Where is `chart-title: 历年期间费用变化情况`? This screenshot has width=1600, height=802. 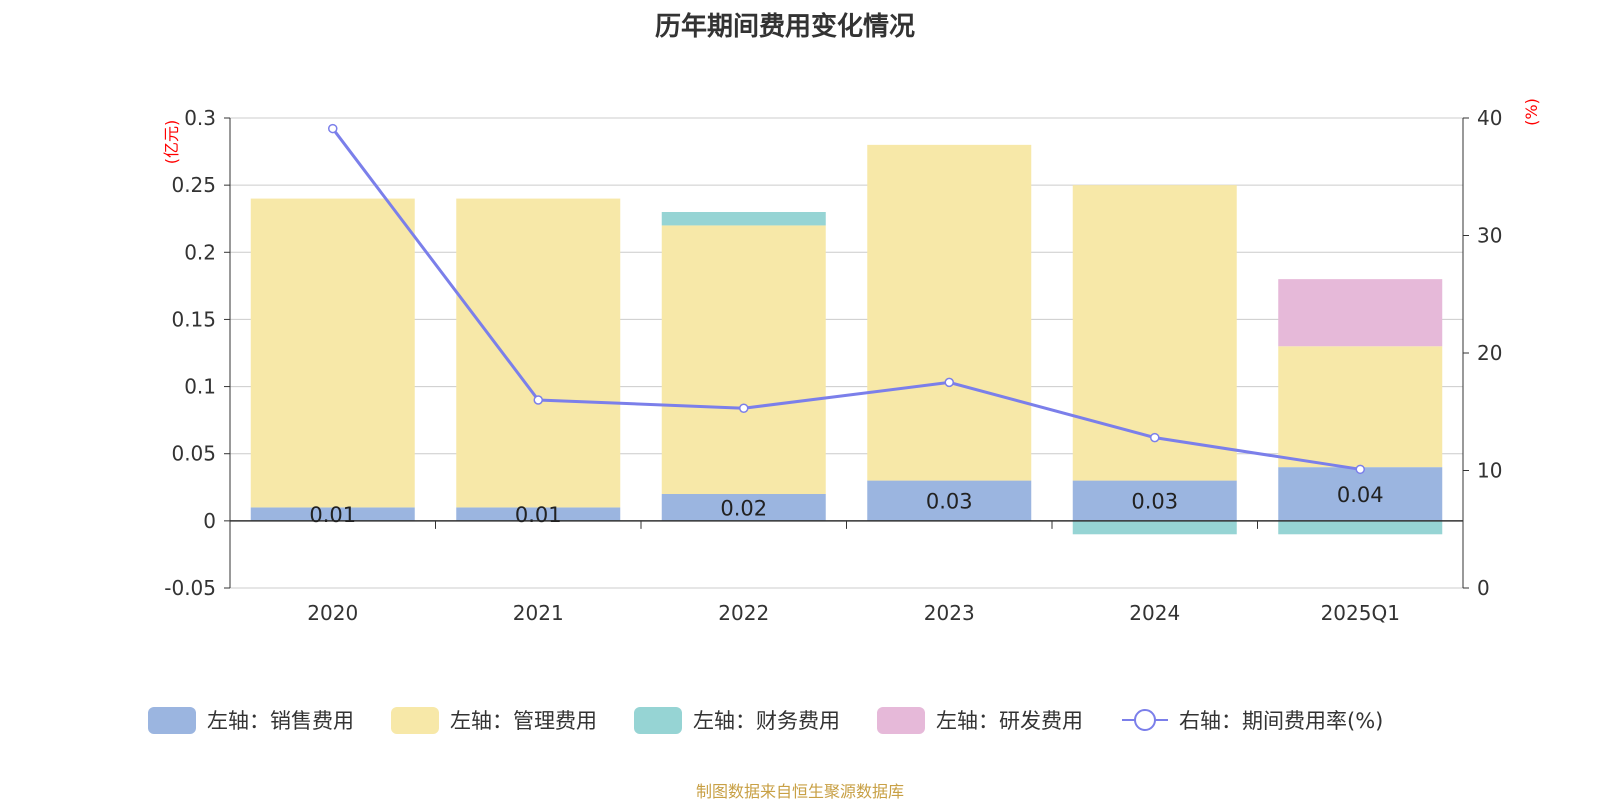
chart-title: 历年期间费用变化情况 is located at coordinates (784, 27).